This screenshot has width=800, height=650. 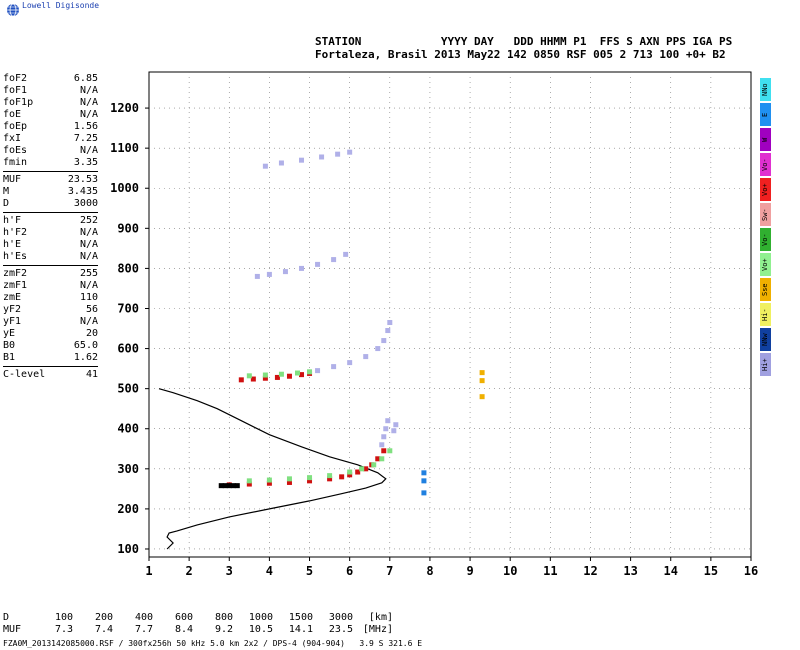 I want to click on x-tick-label: 14, so click(x=671, y=571).